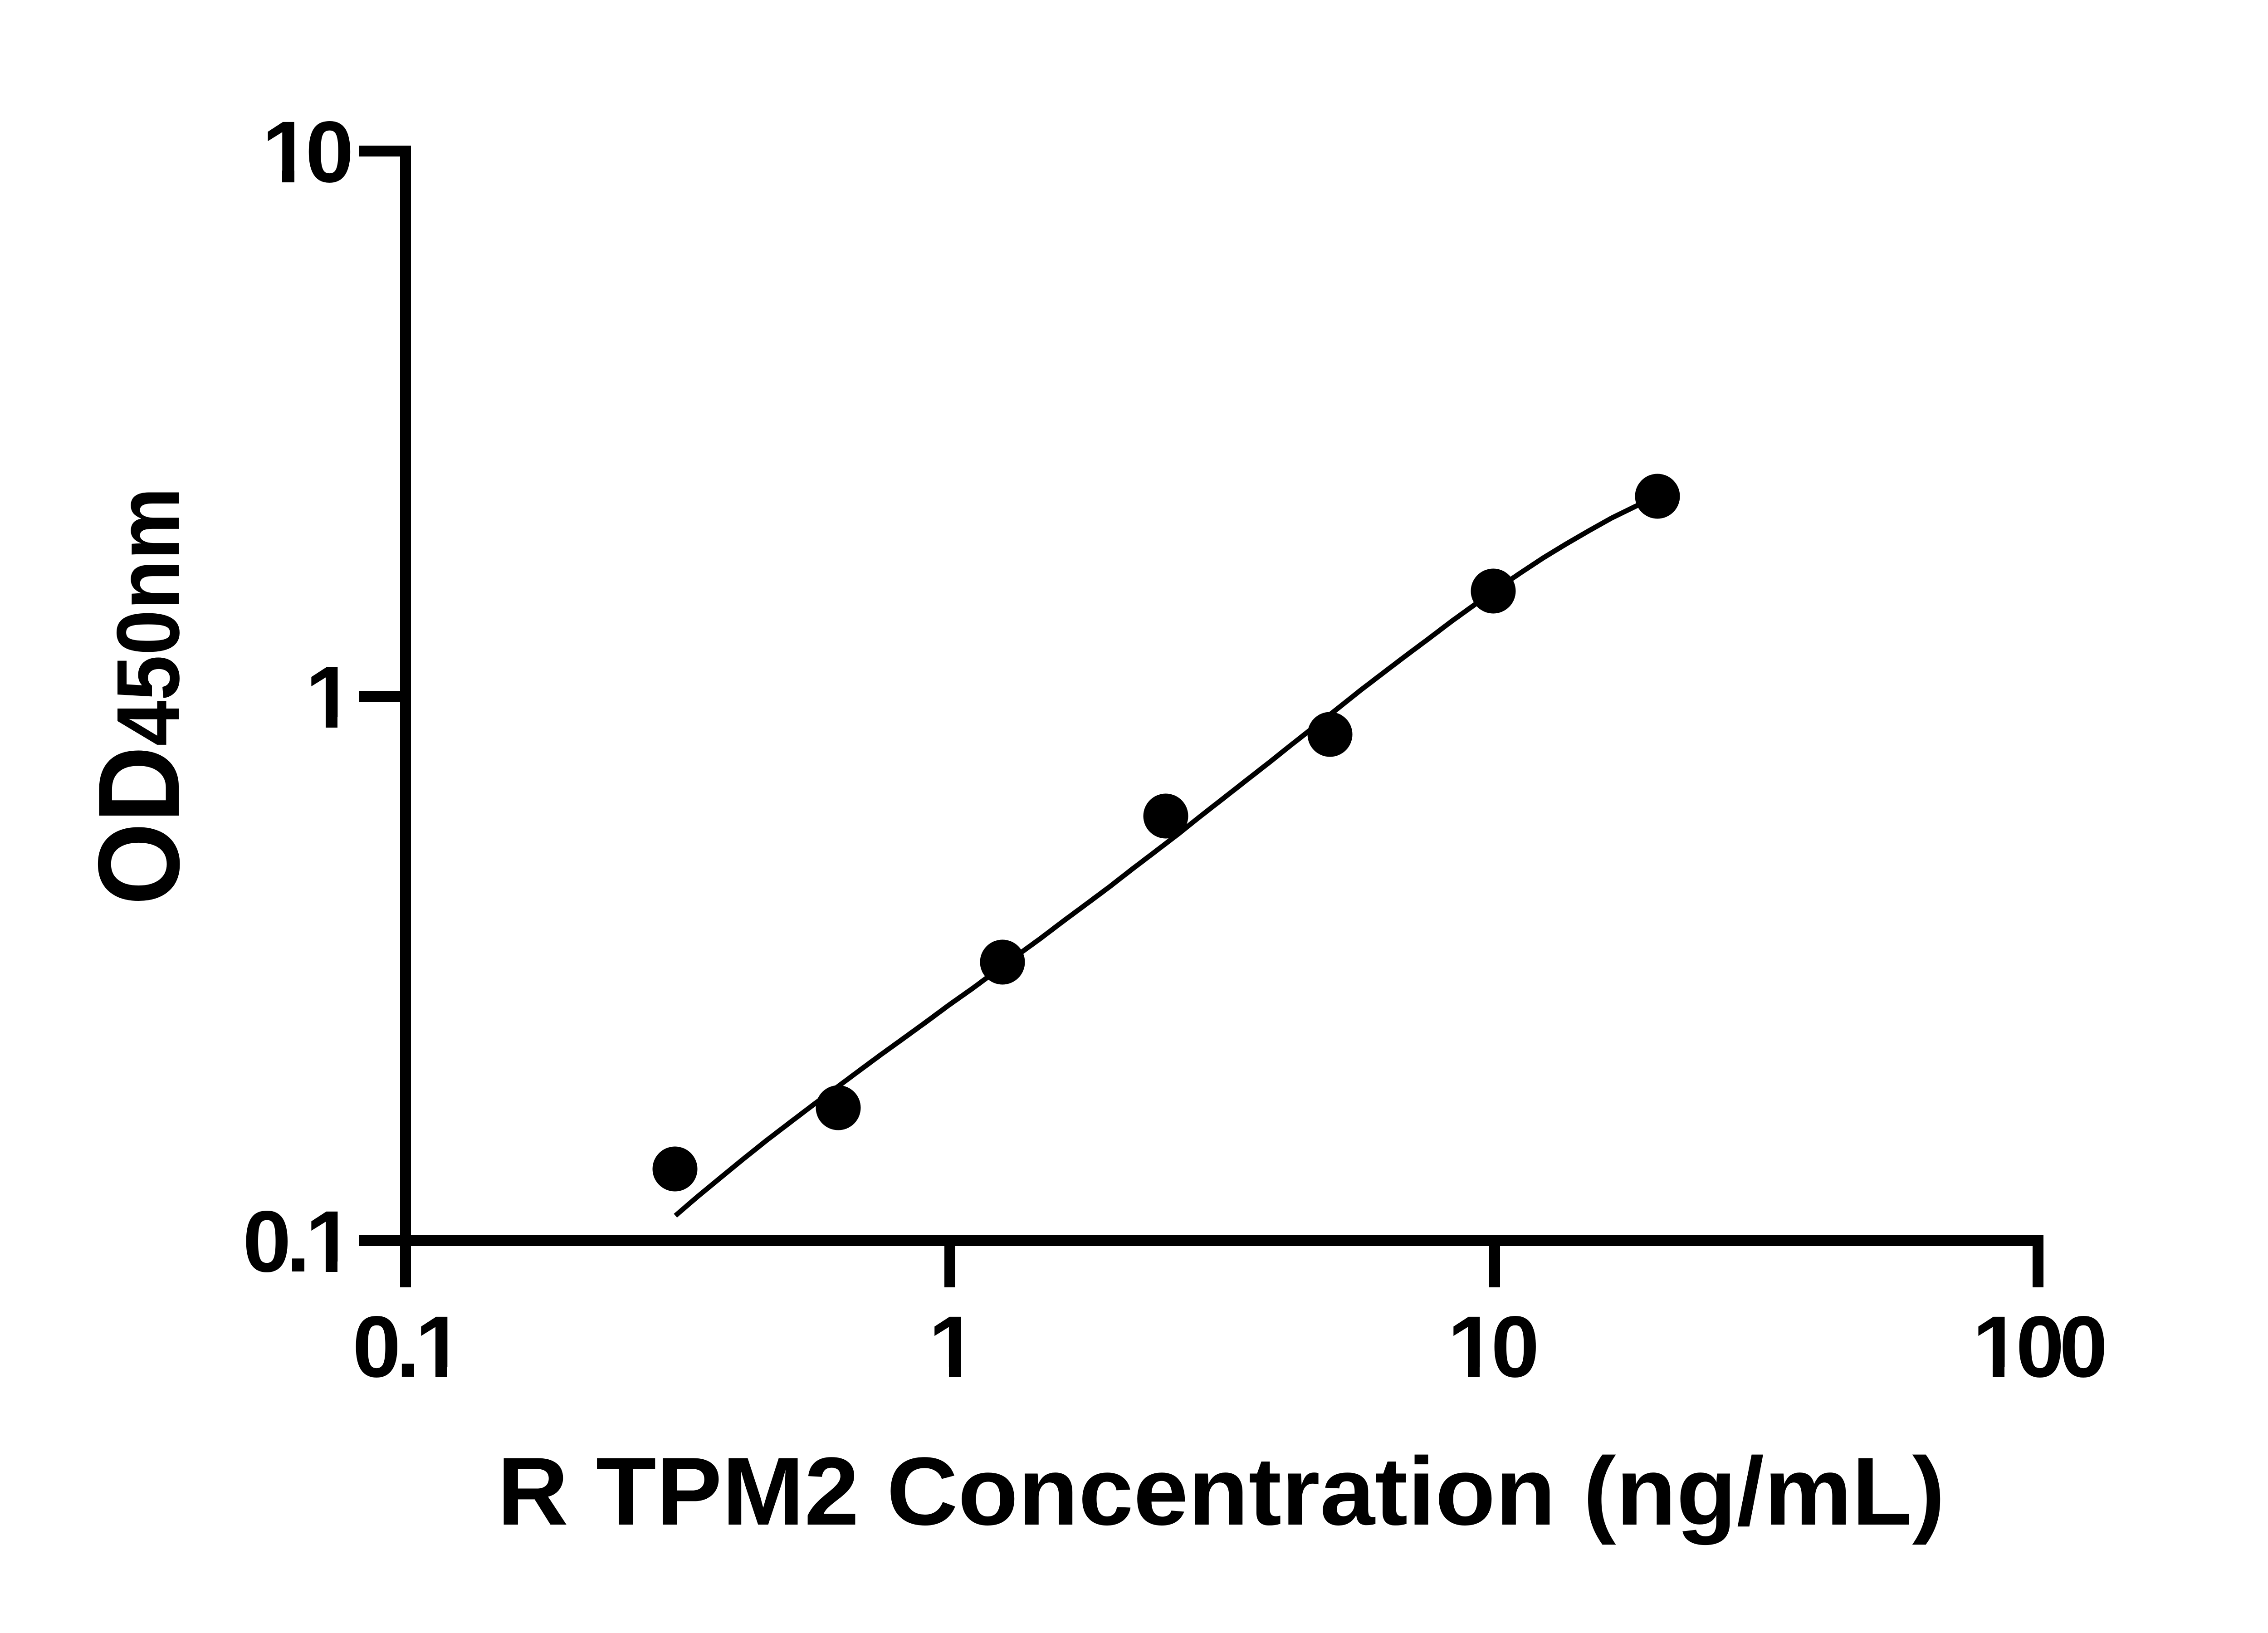 This screenshot has height=1633, width=2268. What do you see at coordinates (2038, 1346) in the screenshot?
I see `svg-text: 100` at bounding box center [2038, 1346].